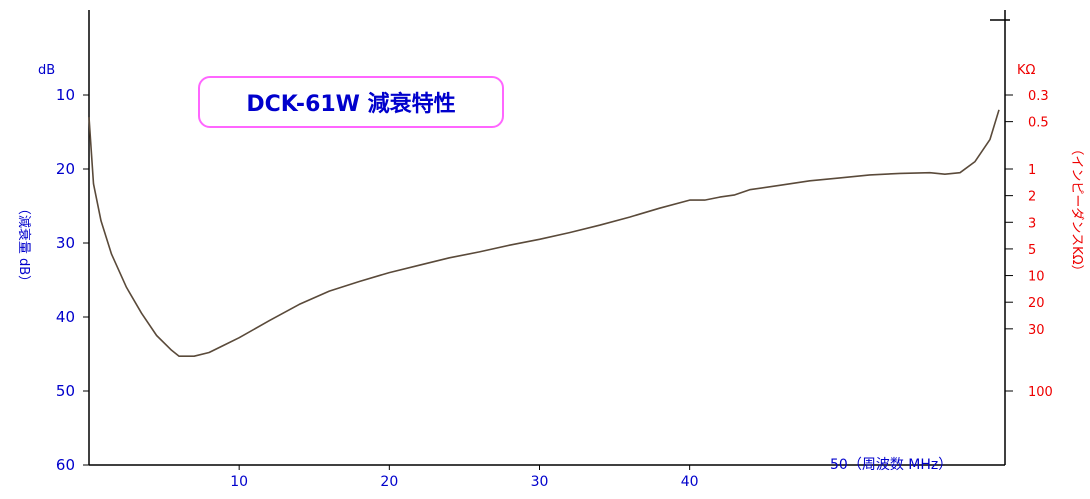  I want to click on right-unit-label: KΩ, so click(1026, 70).